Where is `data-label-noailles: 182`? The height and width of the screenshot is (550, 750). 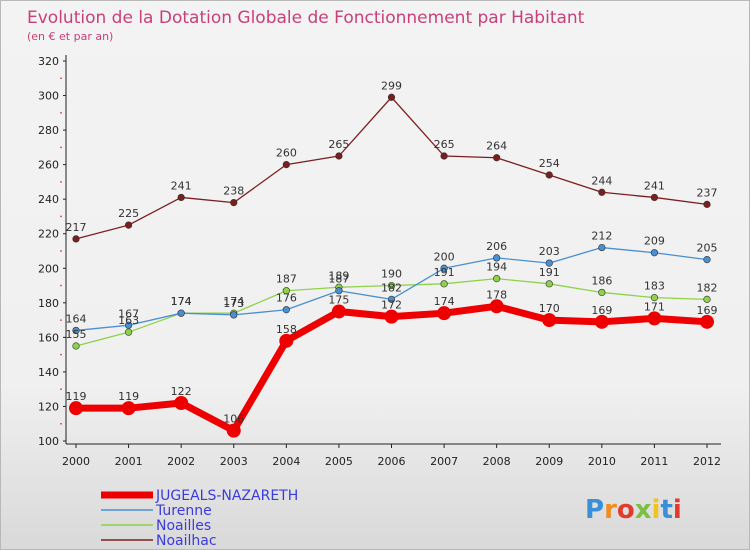
data-label-noailles: 182 is located at coordinates (707, 287).